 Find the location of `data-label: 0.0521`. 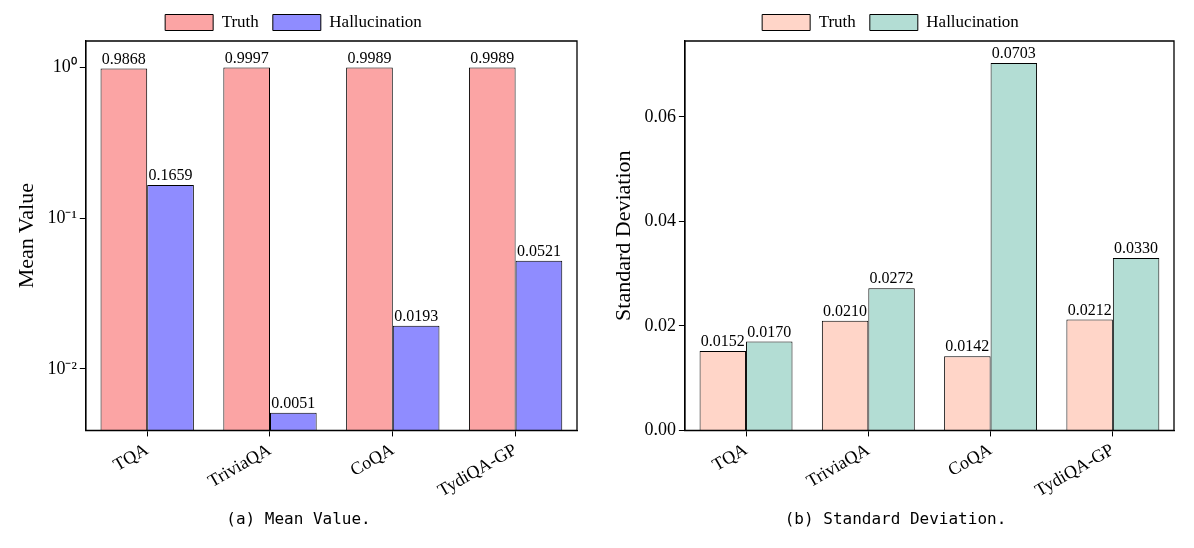

data-label: 0.0521 is located at coordinates (538, 251).